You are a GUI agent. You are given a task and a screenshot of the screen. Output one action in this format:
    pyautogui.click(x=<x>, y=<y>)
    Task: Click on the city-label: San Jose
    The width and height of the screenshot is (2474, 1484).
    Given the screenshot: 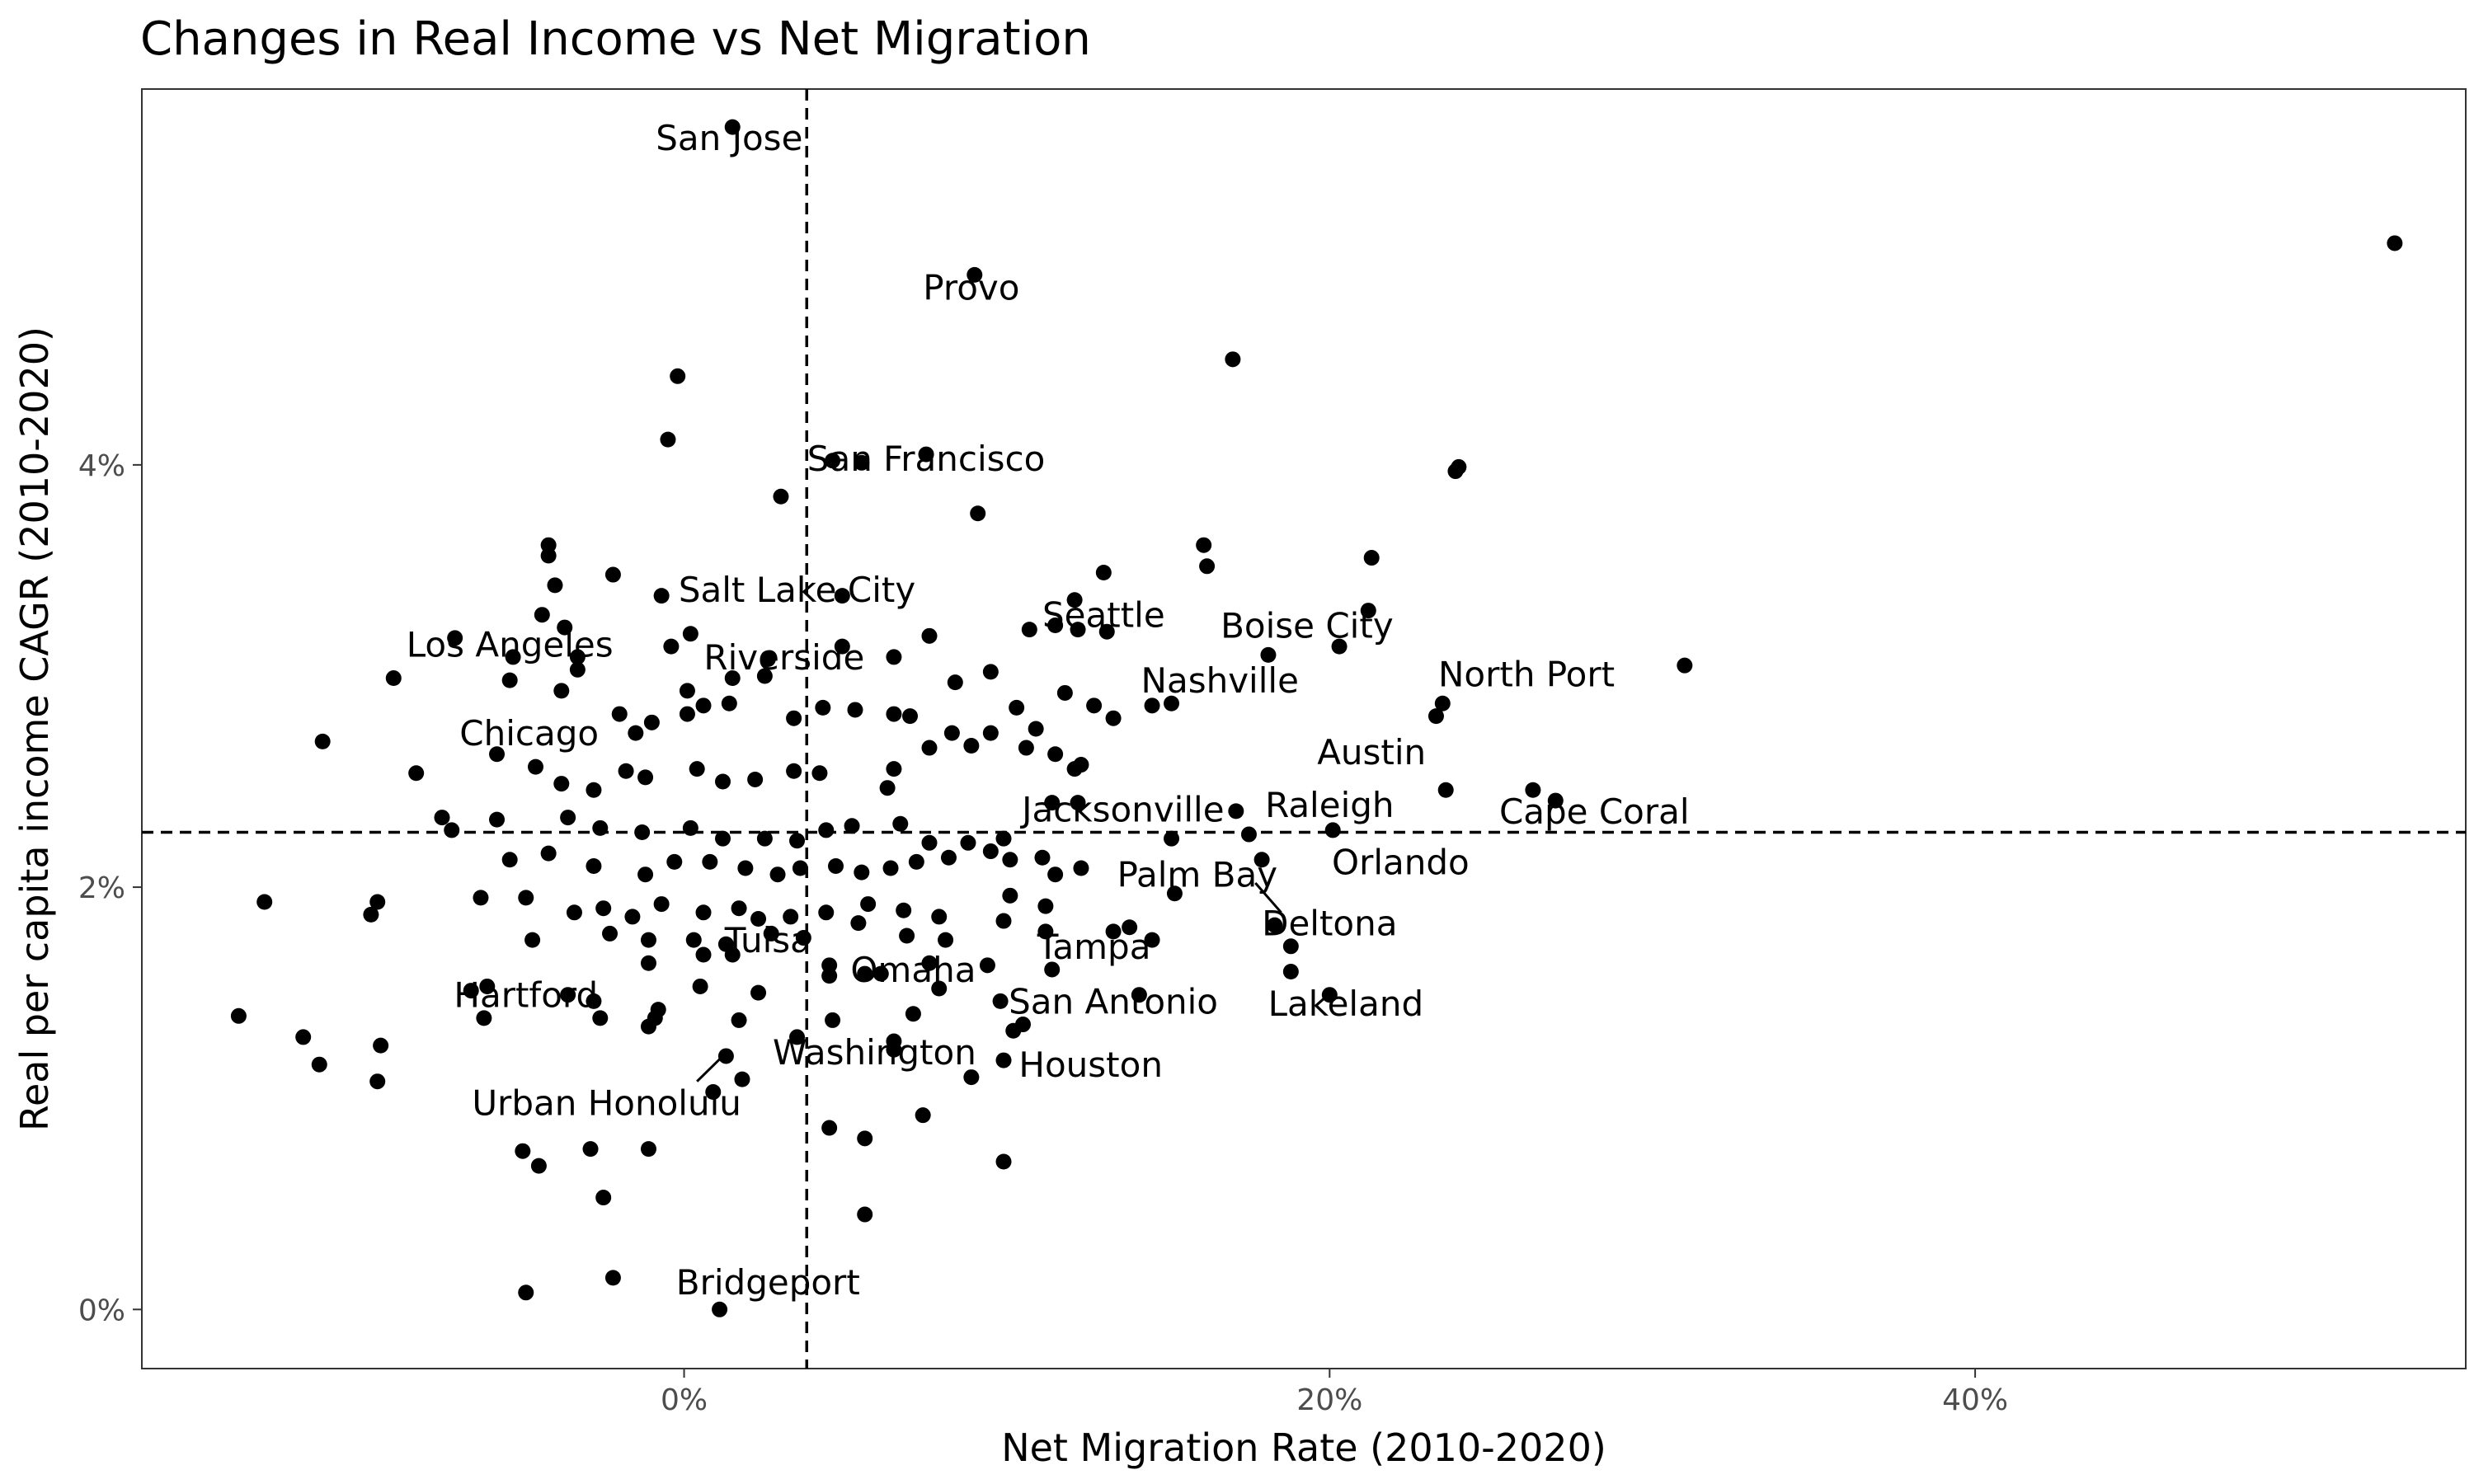 What is the action you would take?
    pyautogui.click(x=729, y=138)
    